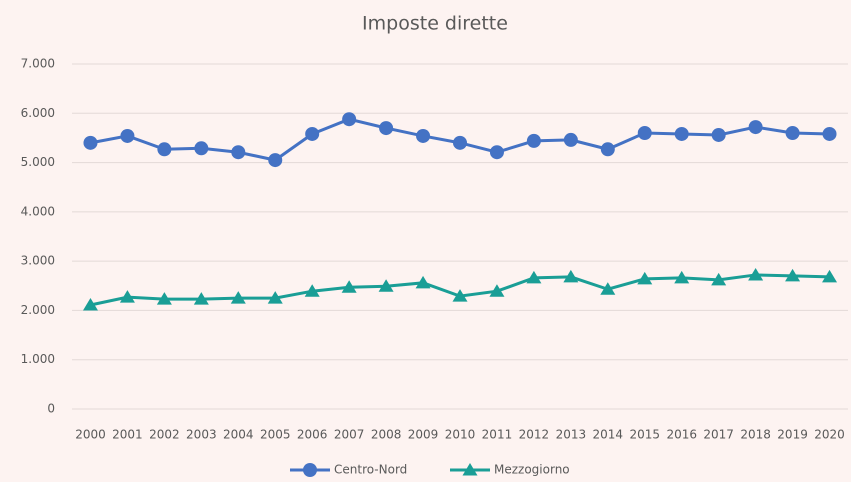  Describe the element at coordinates (681, 435) in the screenshot. I see `x-tick-label: 2016` at that location.